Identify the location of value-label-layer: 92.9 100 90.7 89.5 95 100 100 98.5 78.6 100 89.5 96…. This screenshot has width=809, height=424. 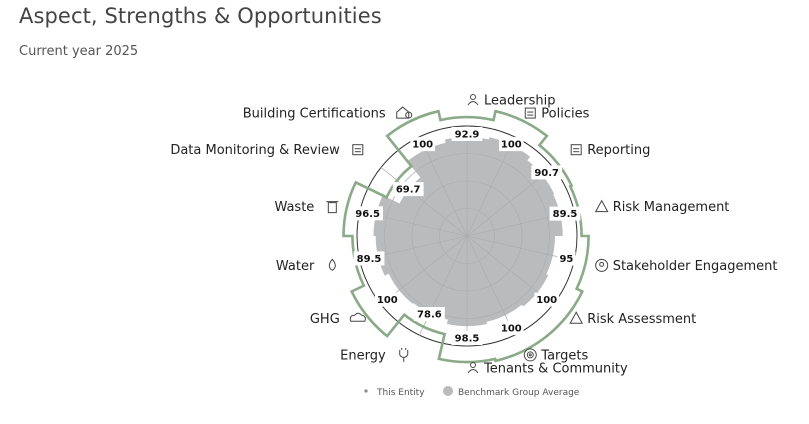
(466, 236).